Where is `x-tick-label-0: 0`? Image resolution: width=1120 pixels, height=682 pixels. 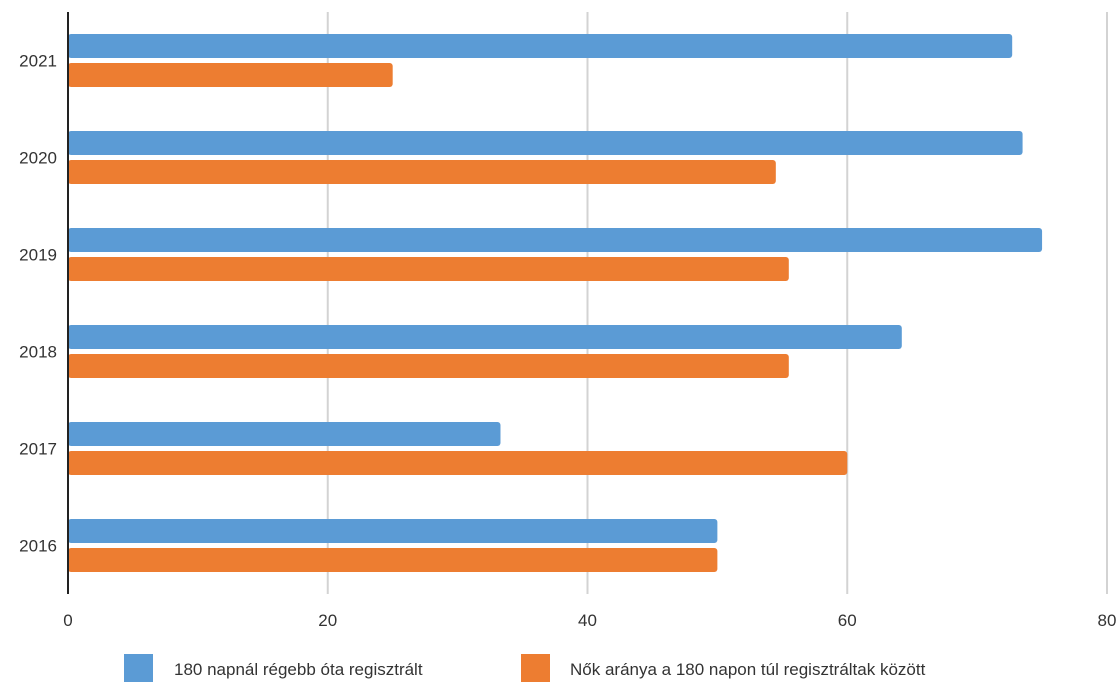 x-tick-label-0: 0 is located at coordinates (67, 620).